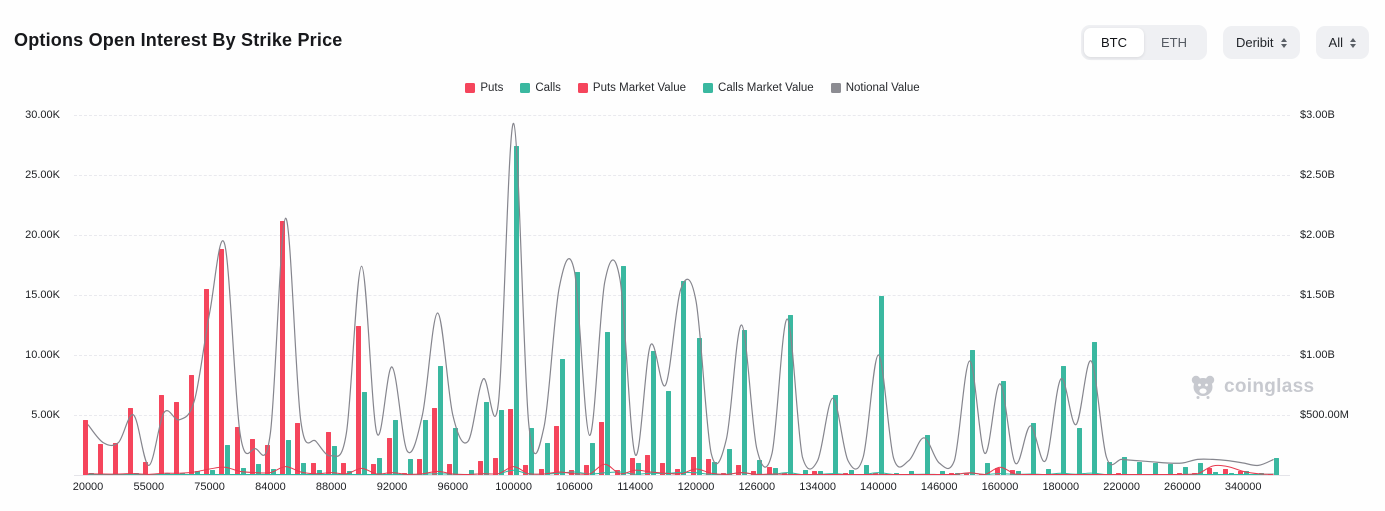  I want to click on toggle-eth-button: ETH, so click(1174, 42).